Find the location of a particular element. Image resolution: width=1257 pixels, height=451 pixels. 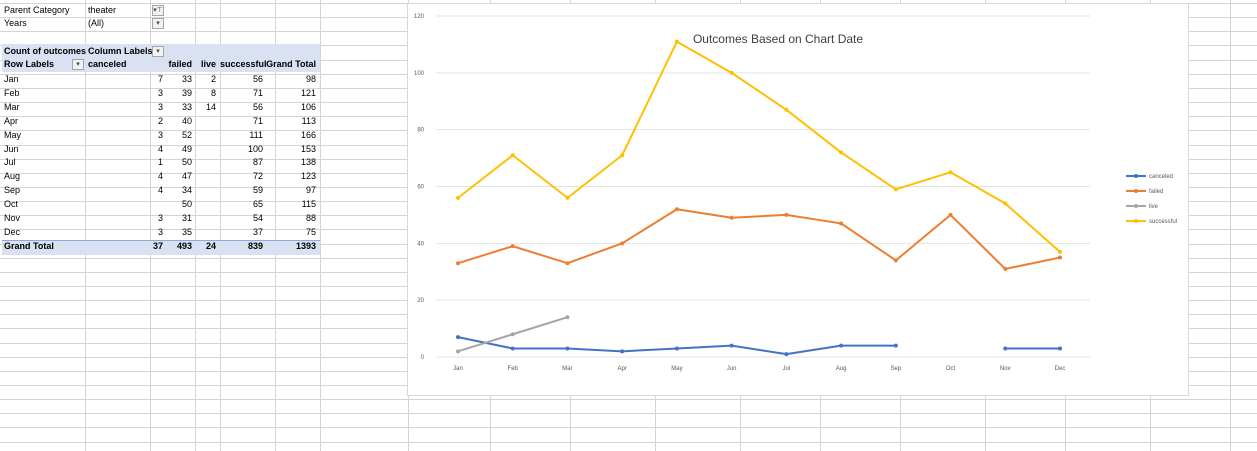

x-tick-label: Dec is located at coordinates (1060, 369).